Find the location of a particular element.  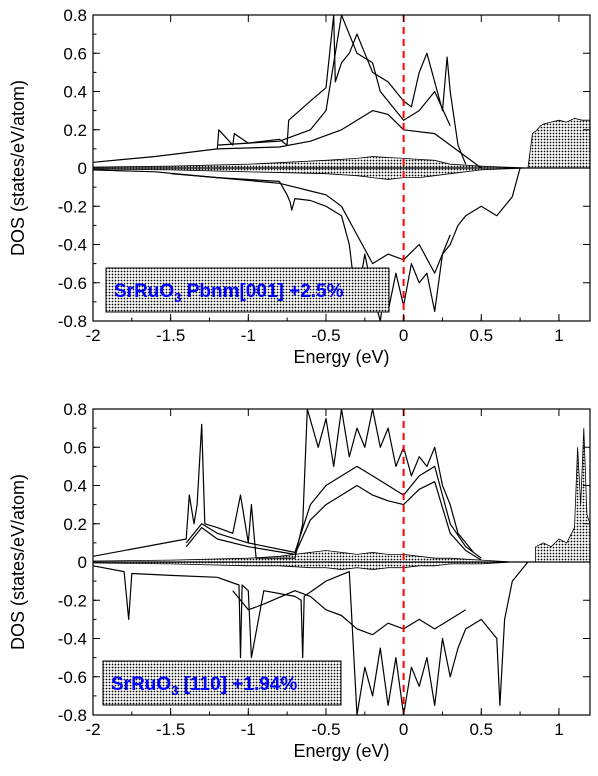

system-label: SrRuO3 [110] +1.94% is located at coordinates (204, 686).